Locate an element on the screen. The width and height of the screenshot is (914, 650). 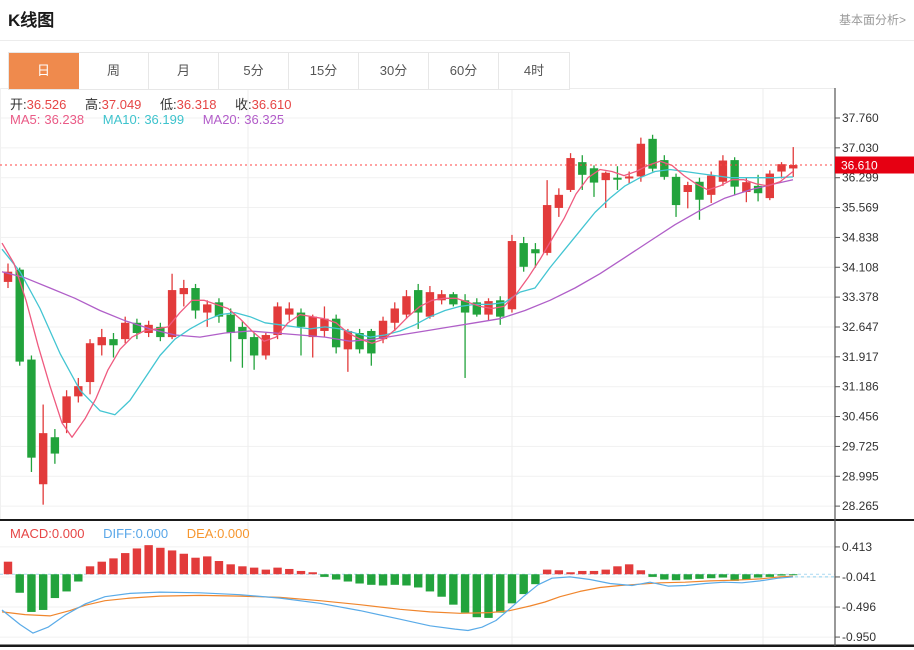
price-axis-label: 28.995 is located at coordinates (860, 476).